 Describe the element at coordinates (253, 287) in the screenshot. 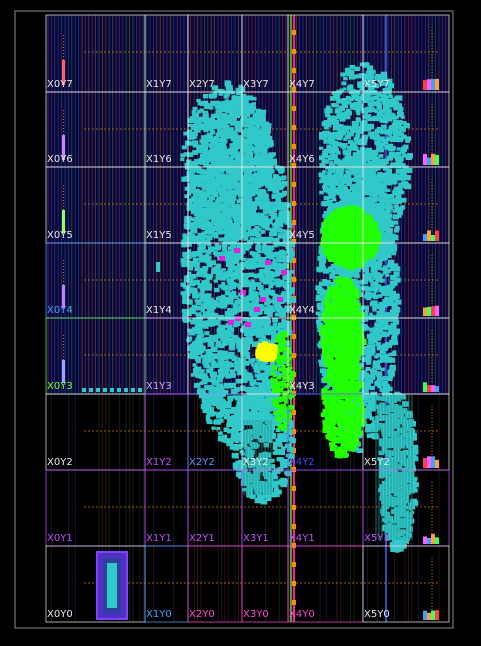

I see `placement-magenta` at that location.